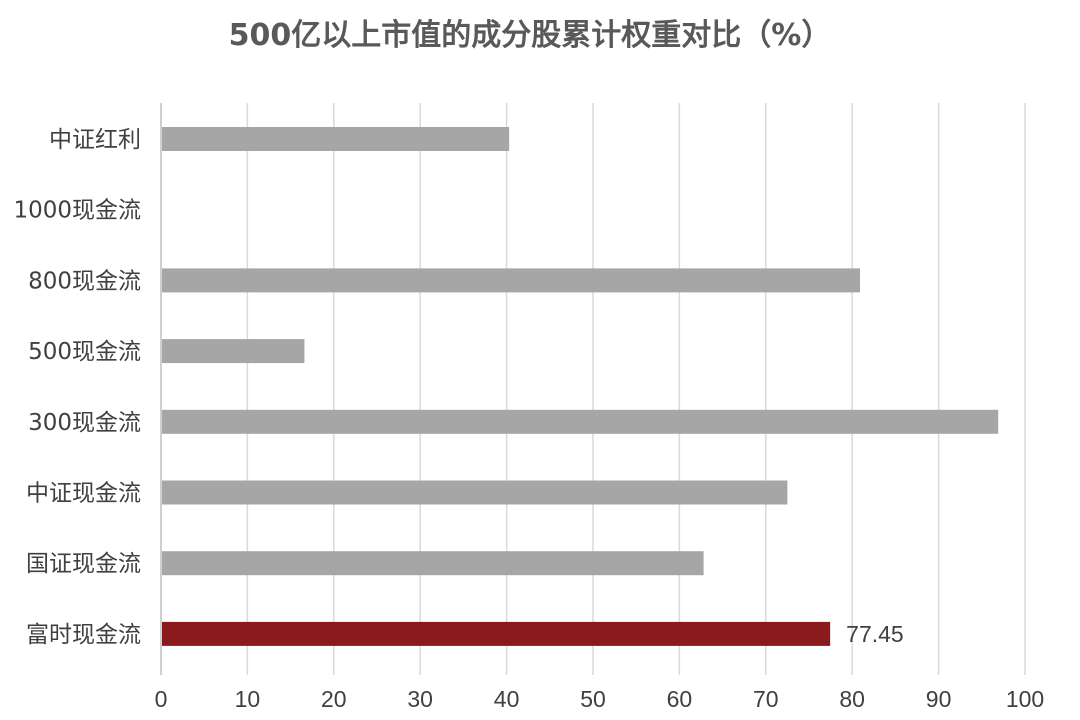  Describe the element at coordinates (77, 211) in the screenshot. I see `category-label: 1000现金流` at that location.